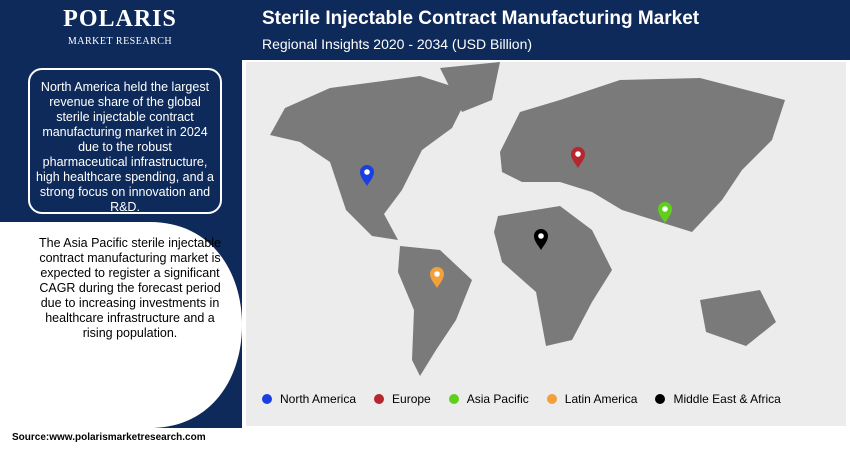  I want to click on north-america, so click(370, 158).